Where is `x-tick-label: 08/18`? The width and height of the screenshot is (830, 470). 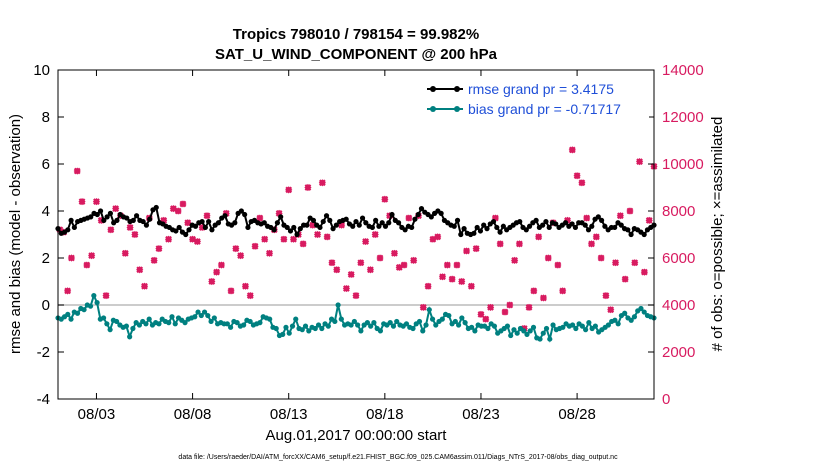 x-tick-label: 08/18 is located at coordinates (385, 414).